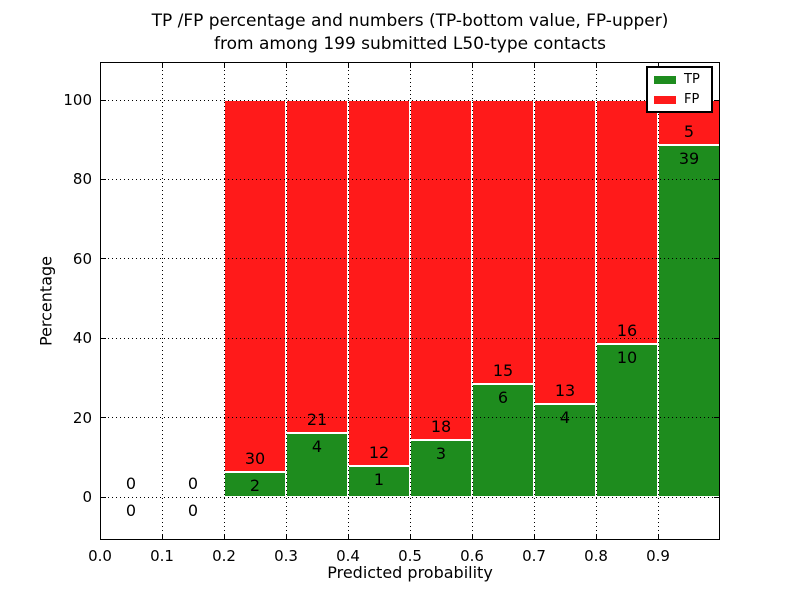 This screenshot has width=800, height=600. What do you see at coordinates (379, 453) in the screenshot?
I see `fp-count-label: 12` at bounding box center [379, 453].